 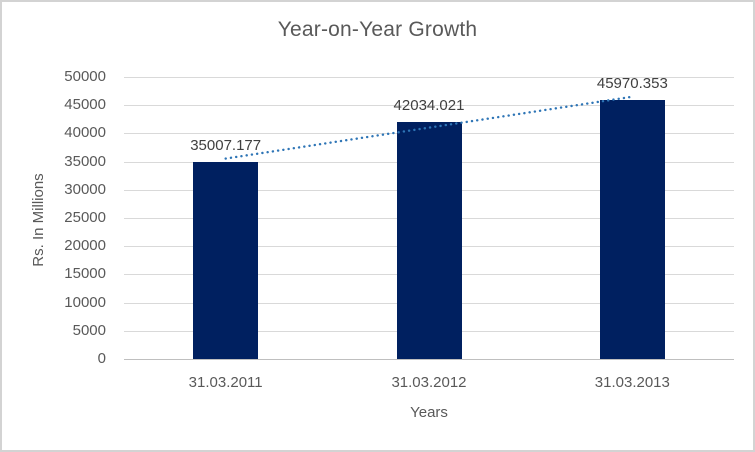 I want to click on bar-31.03.2011, so click(x=226, y=260).